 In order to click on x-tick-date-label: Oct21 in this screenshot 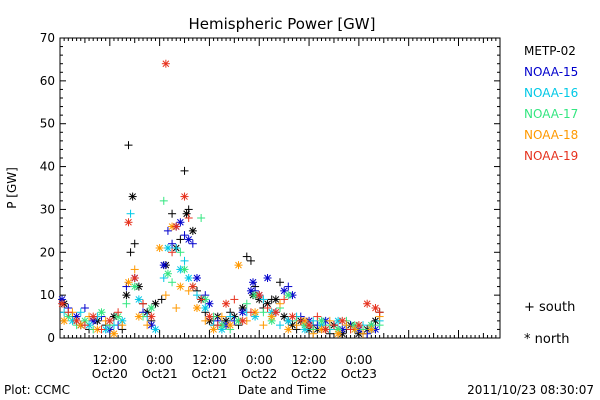, I will do `click(160, 374)`.